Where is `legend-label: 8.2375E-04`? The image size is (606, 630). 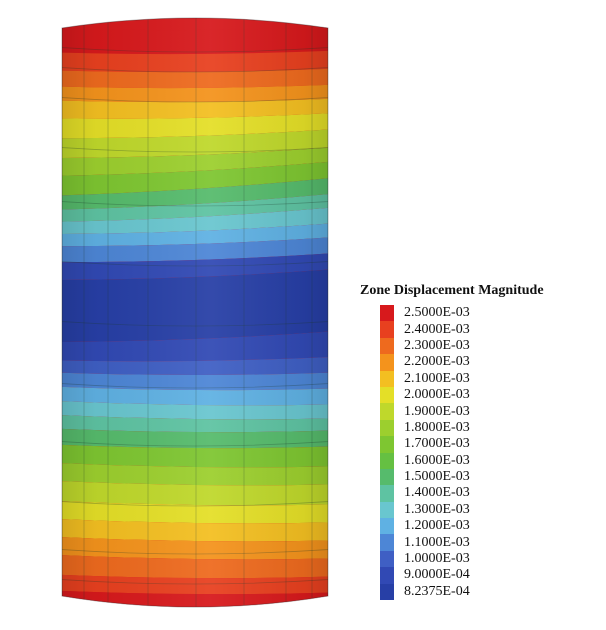
legend-label: 8.2375E-04 is located at coordinates (437, 591).